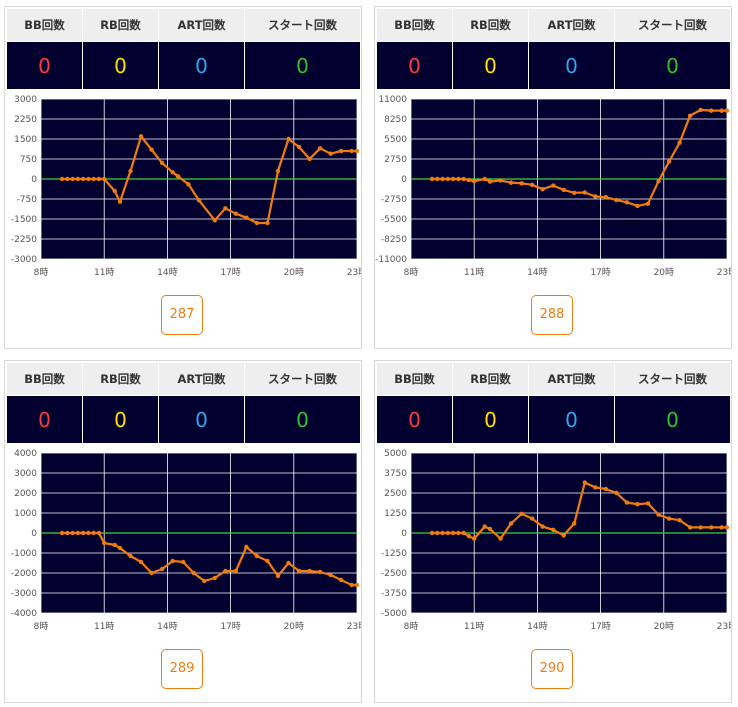 This screenshot has height=707, width=738. I want to click on y-tick-label: -1500, so click(24, 220).